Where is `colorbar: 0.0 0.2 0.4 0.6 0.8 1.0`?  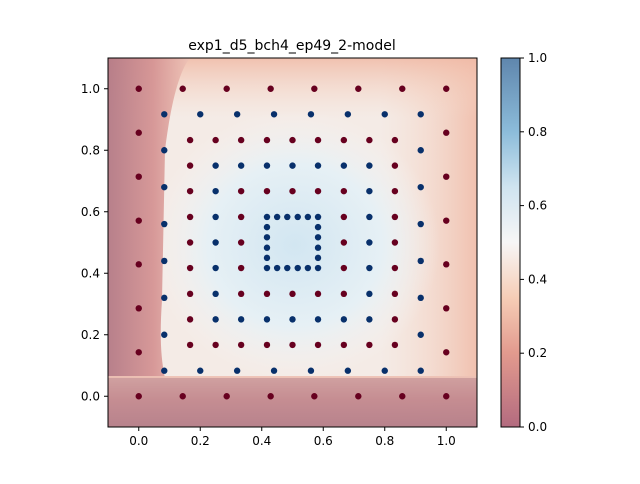 colorbar: 0.0 0.2 0.4 0.6 0.8 1.0 is located at coordinates (523, 242).